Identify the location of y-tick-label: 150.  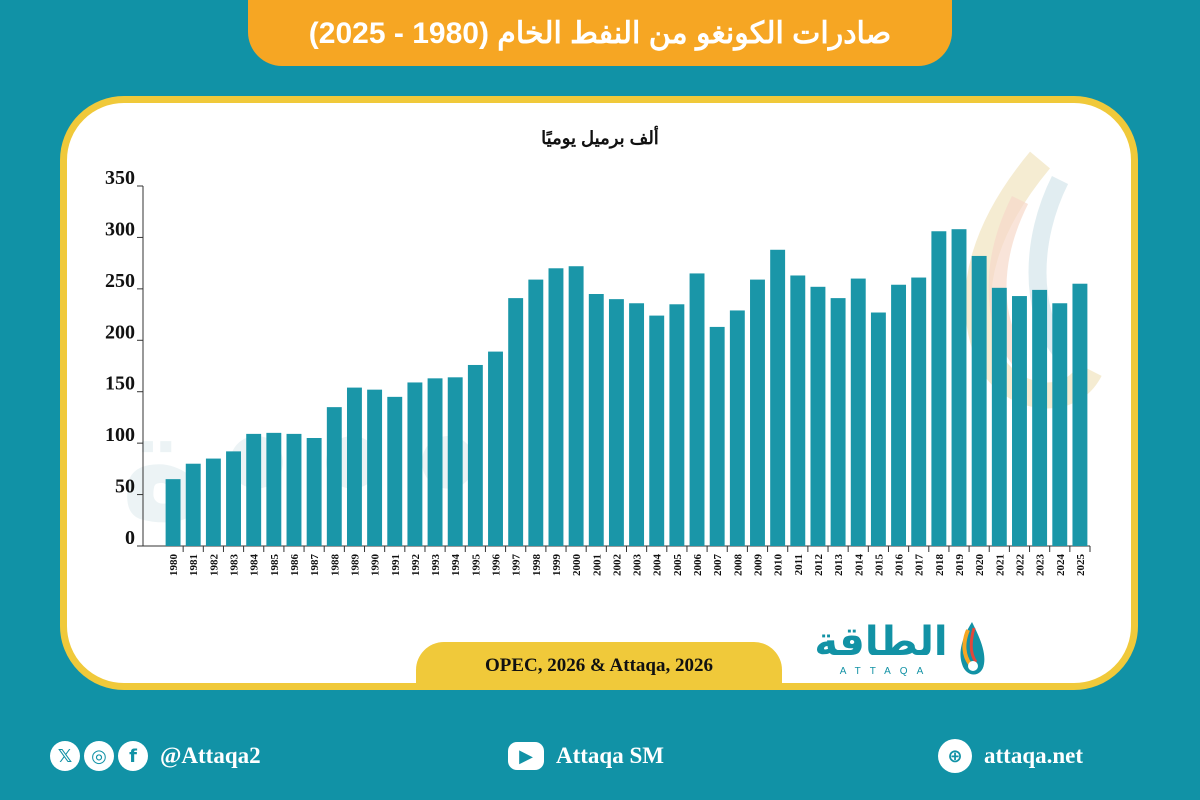
(120, 384).